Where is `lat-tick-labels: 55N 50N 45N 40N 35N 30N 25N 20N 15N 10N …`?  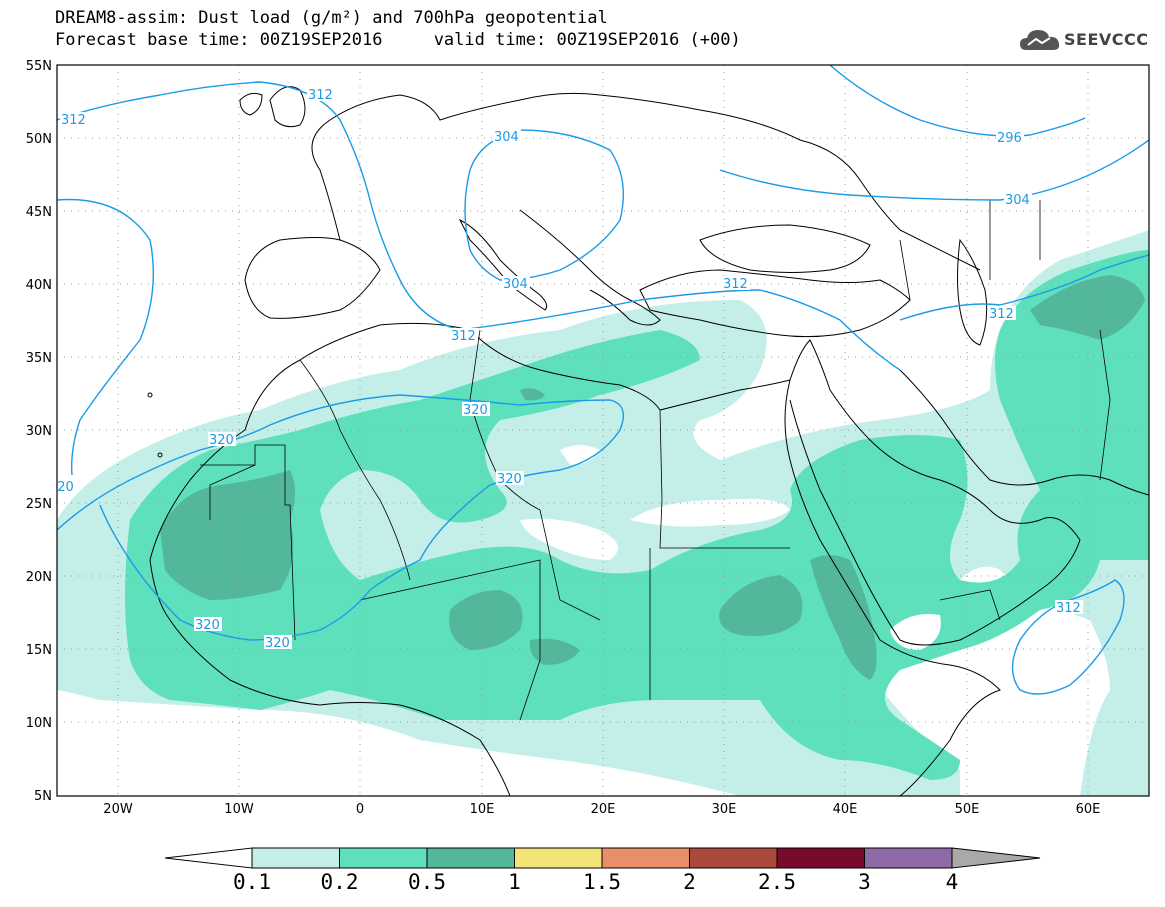 lat-tick-labels: 55N 50N 45N 40N 35N 30N 25N 20N 15N 10N … is located at coordinates (39, 431).